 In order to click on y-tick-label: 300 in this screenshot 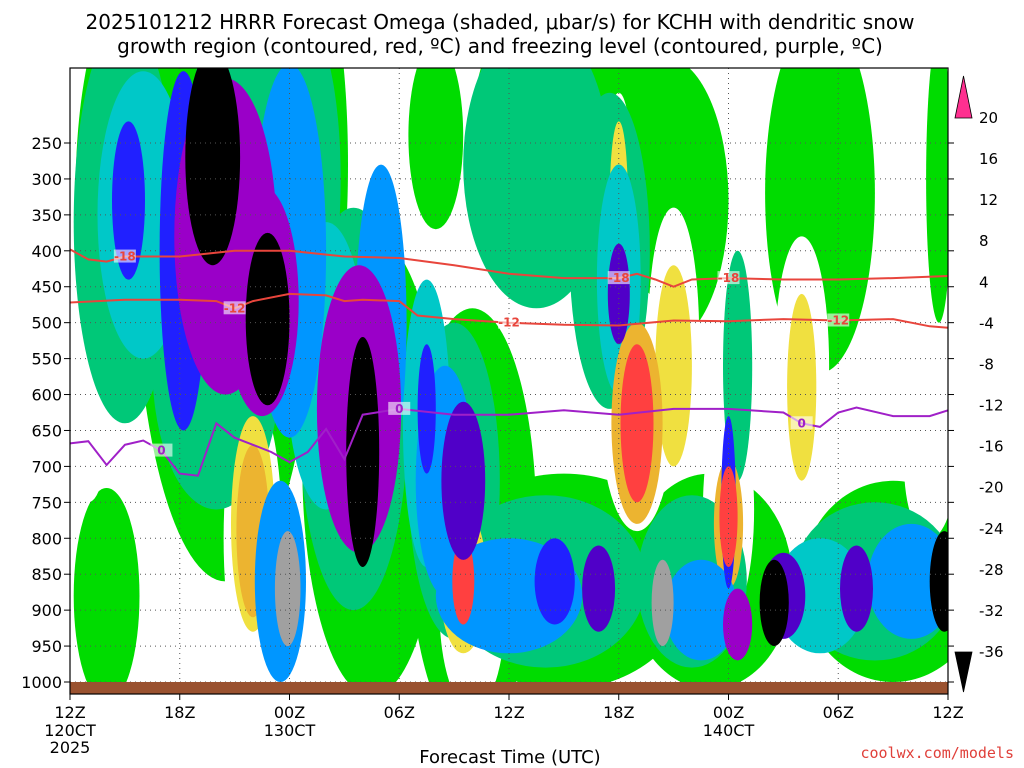, I will do `click(46, 179)`.